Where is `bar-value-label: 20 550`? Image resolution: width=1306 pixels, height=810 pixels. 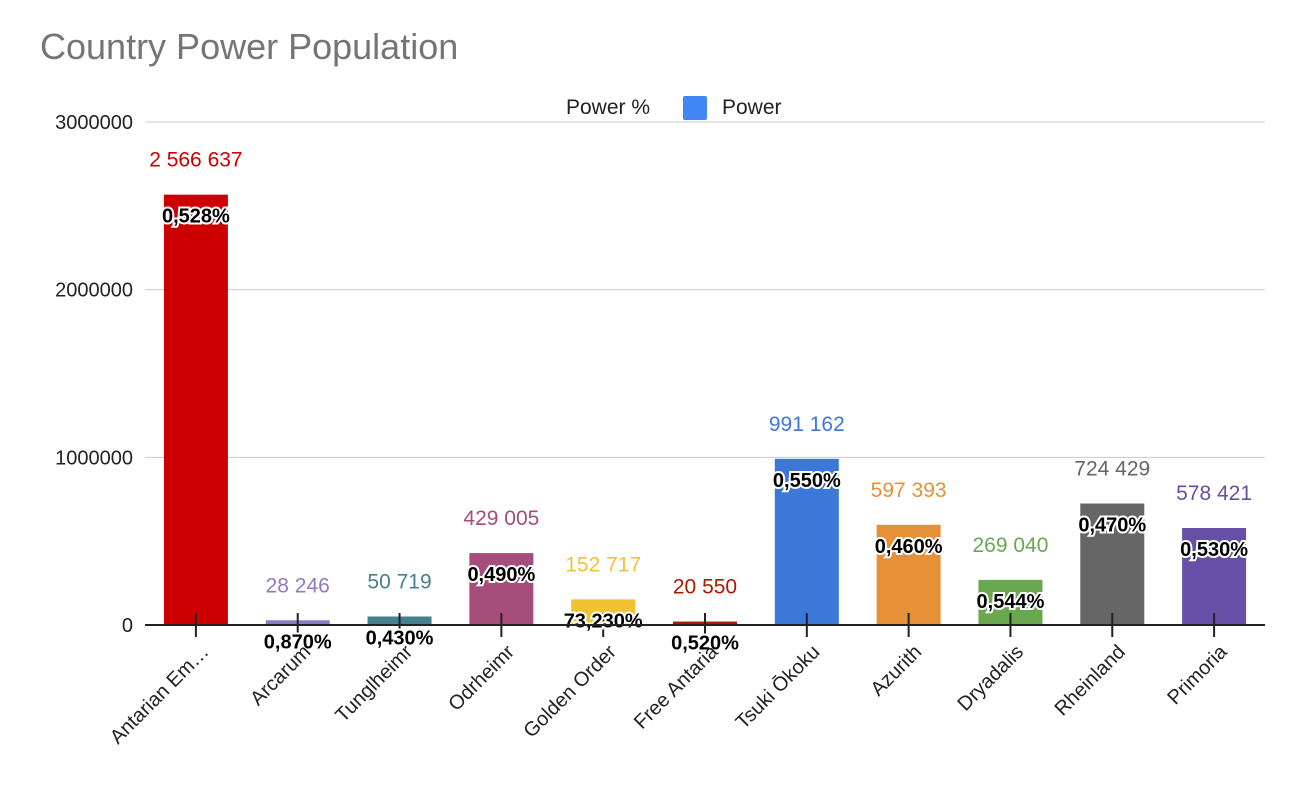 bar-value-label: 20 550 is located at coordinates (705, 587).